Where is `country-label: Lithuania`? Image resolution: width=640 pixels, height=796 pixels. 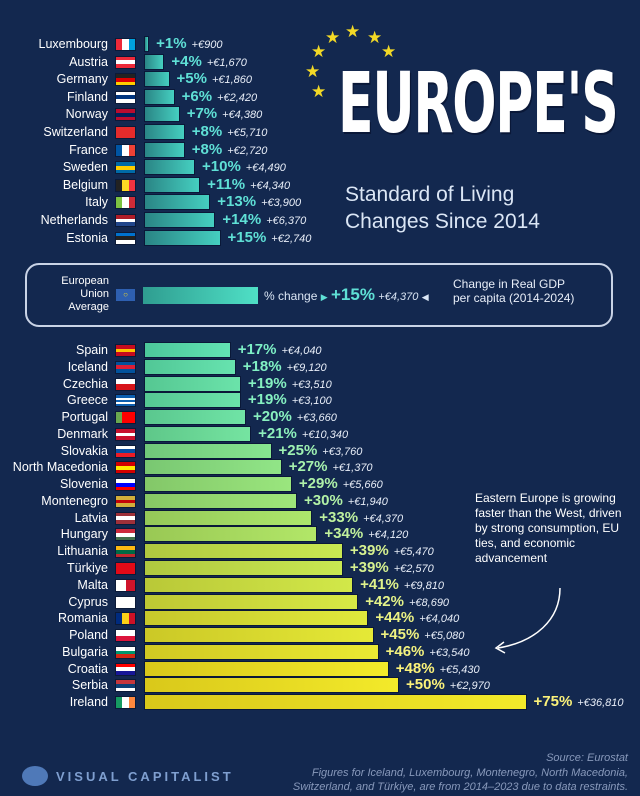
country-label: Lithuania is located at coordinates (82, 551).